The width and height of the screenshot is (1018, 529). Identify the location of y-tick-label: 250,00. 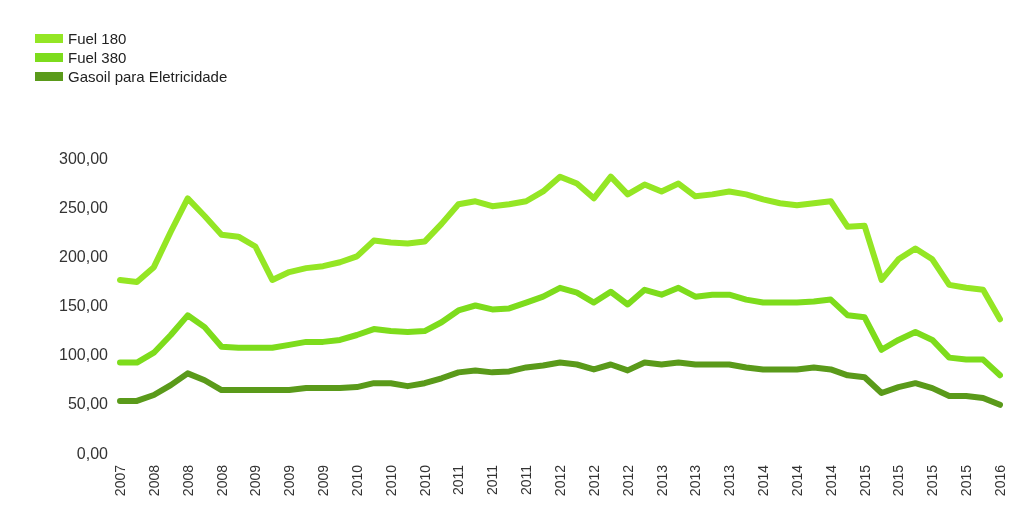
(84, 207).